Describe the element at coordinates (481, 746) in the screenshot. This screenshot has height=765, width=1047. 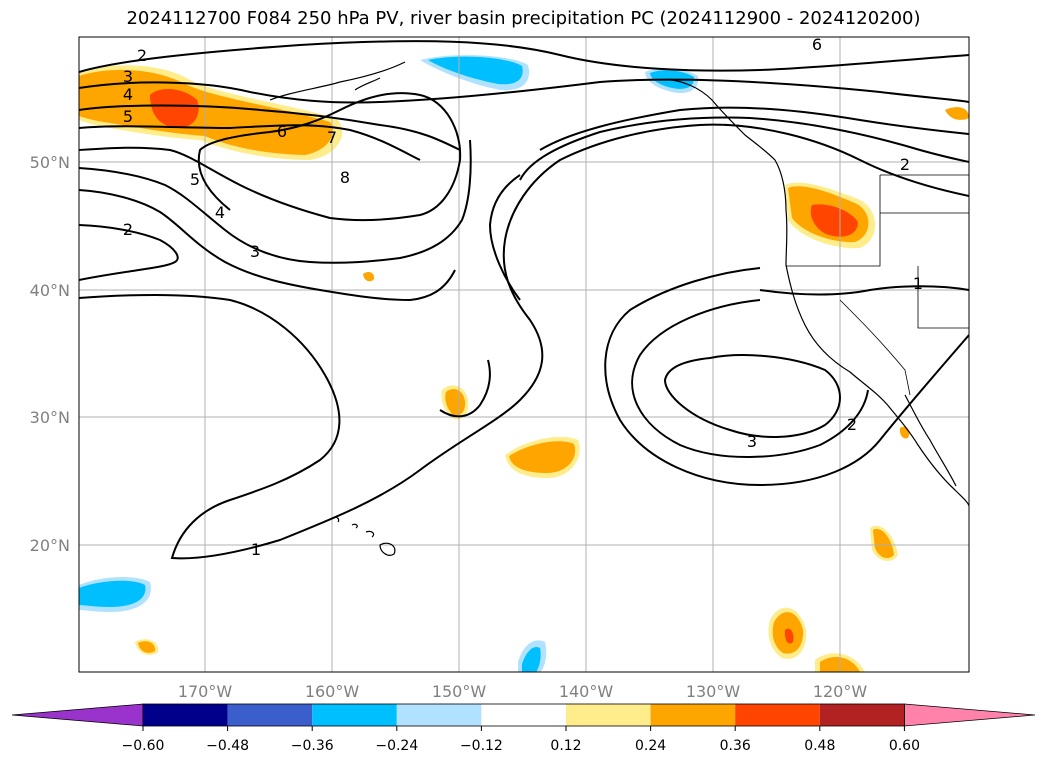
I see `colorbar-label: −0.12` at that location.